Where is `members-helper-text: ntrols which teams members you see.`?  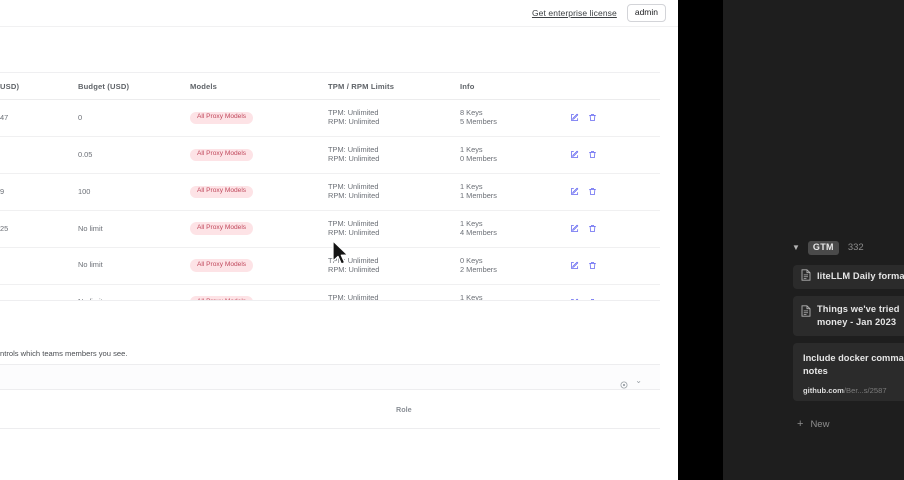 members-helper-text: ntrols which teams members you see. is located at coordinates (64, 353).